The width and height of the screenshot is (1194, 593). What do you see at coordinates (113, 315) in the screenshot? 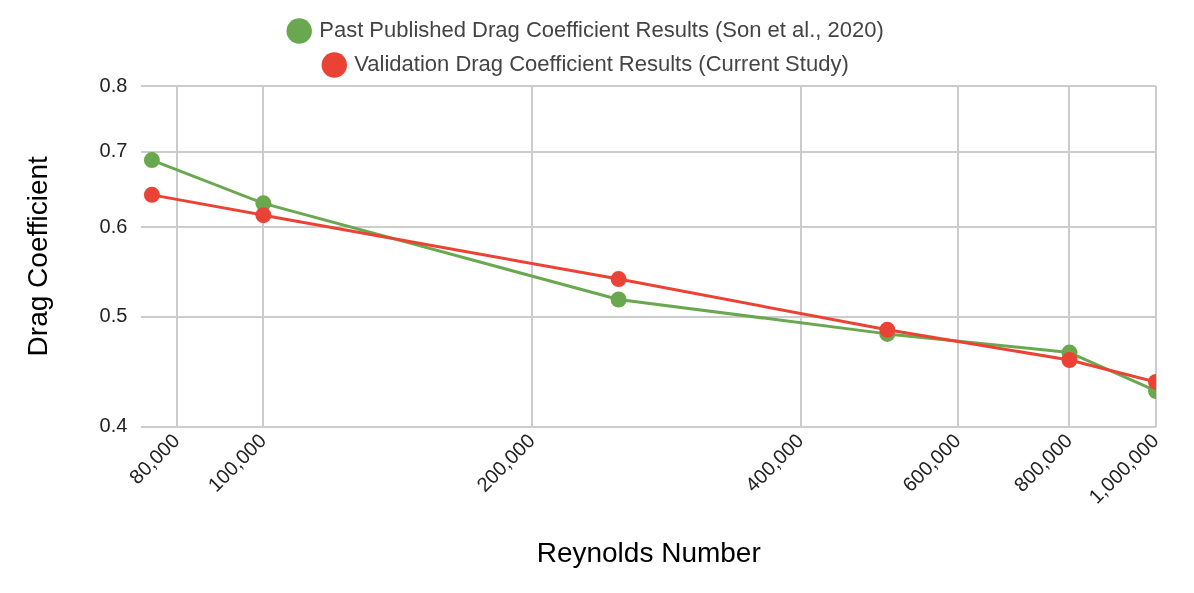
I see `y-tick-label: 0.5` at bounding box center [113, 315].